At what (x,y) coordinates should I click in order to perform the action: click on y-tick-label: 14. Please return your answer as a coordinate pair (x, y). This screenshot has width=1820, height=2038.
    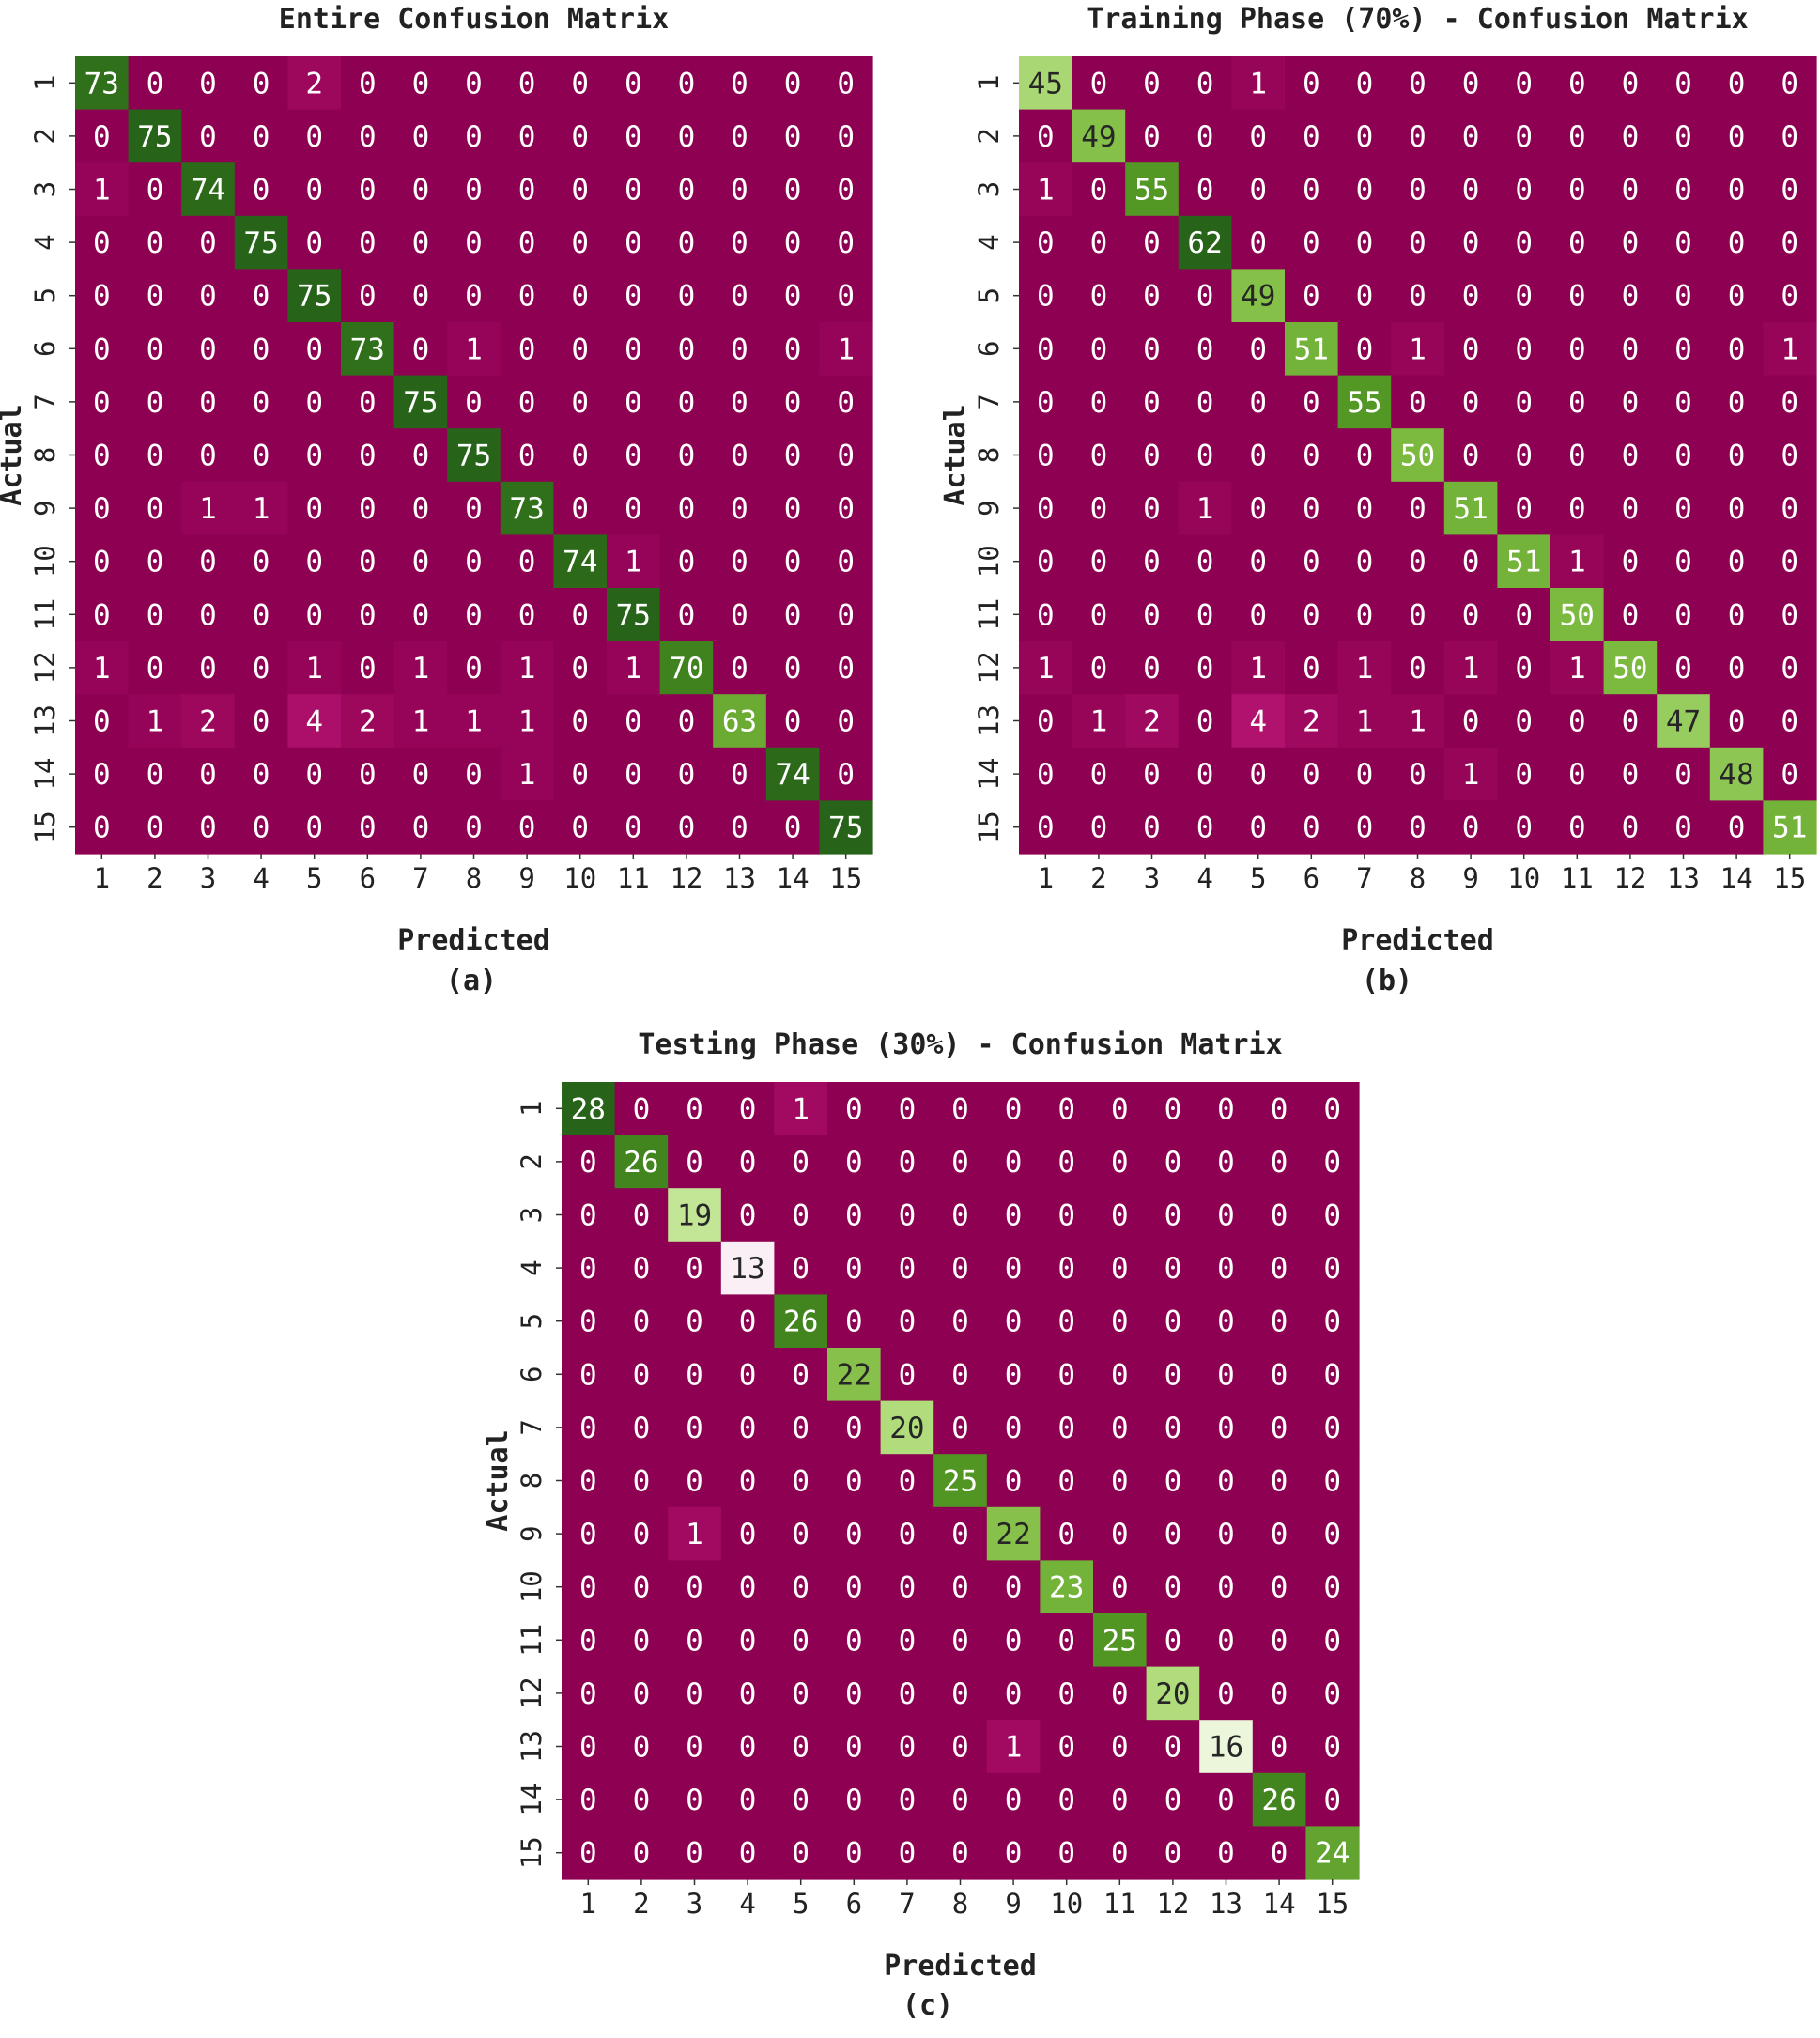
    Looking at the image, I should click on (989, 775).